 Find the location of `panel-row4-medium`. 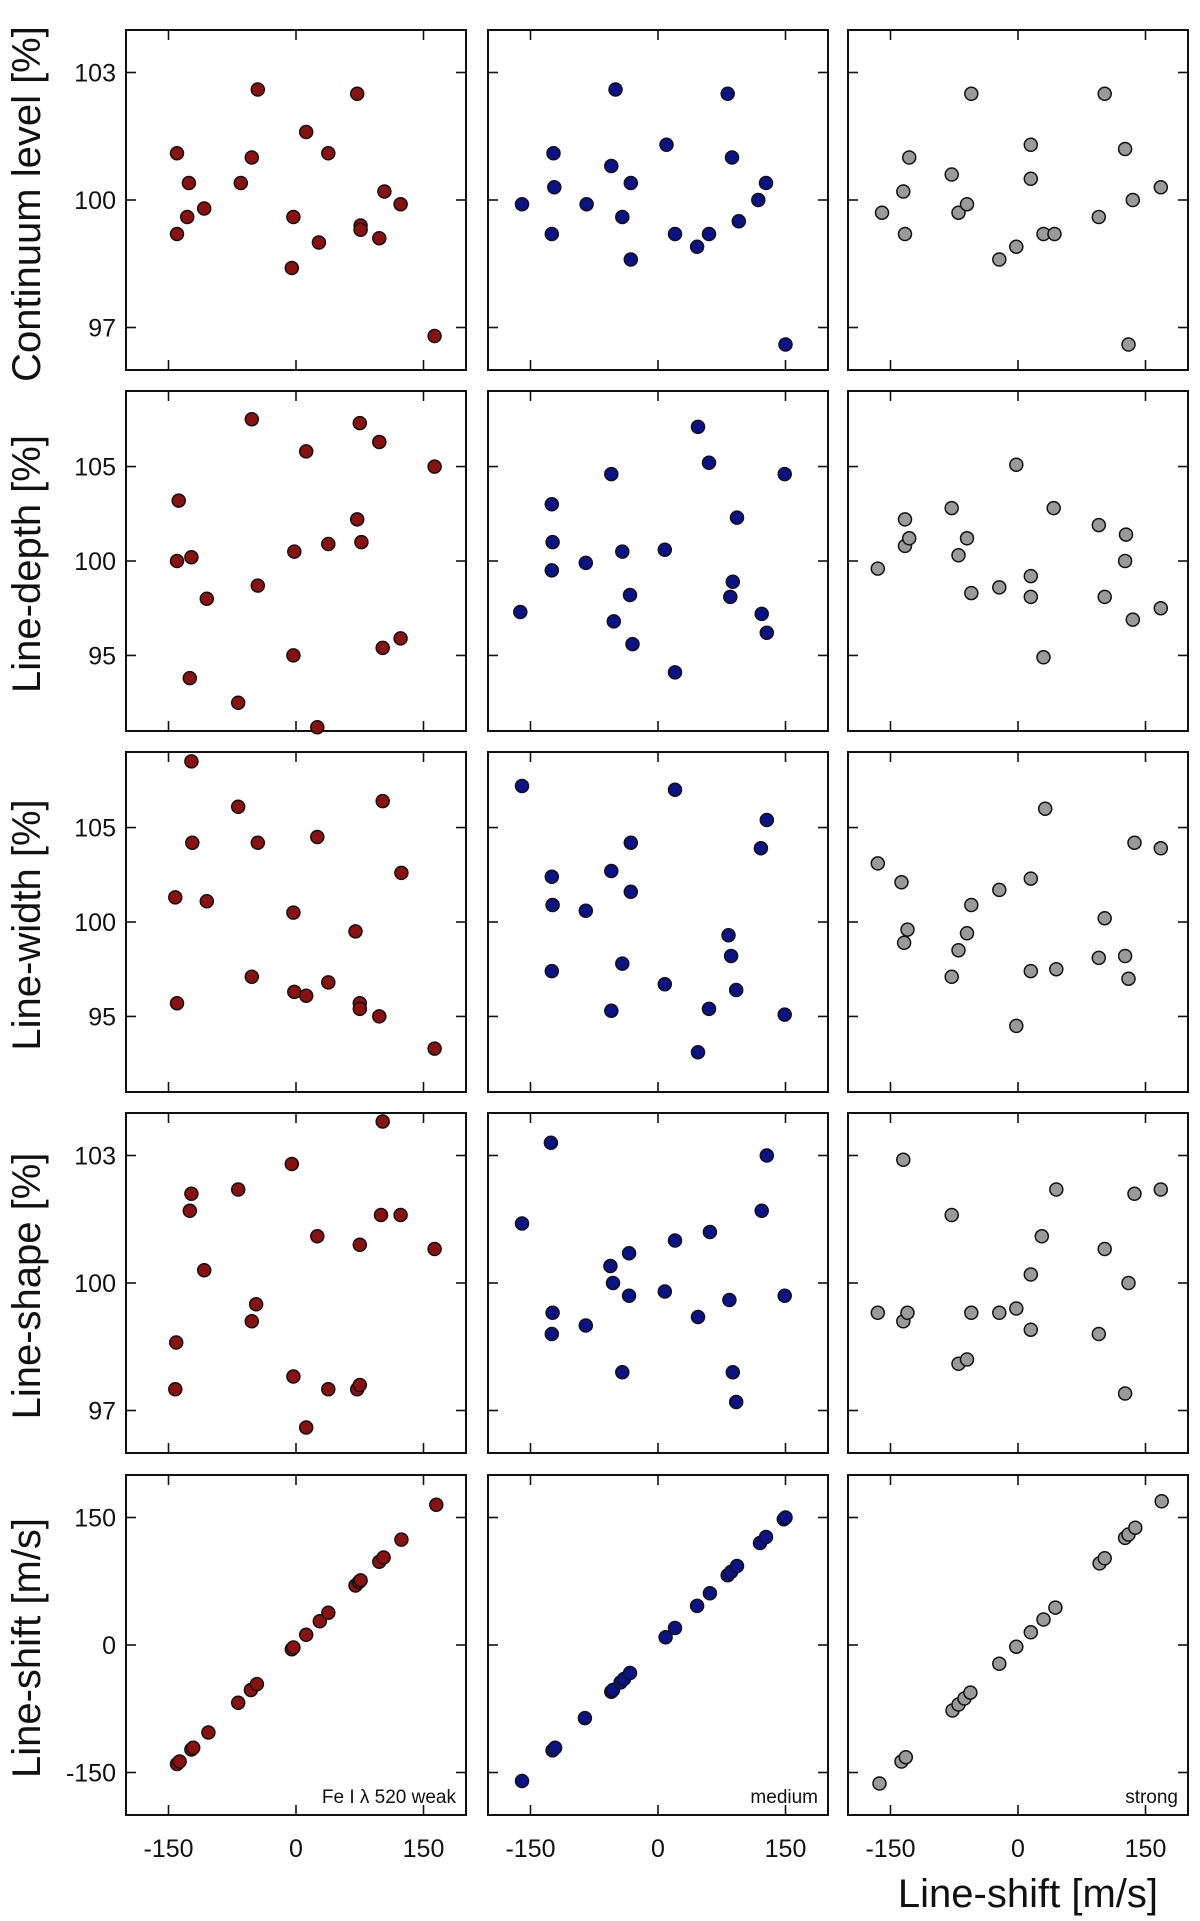

panel-row4-medium is located at coordinates (658, 1283).